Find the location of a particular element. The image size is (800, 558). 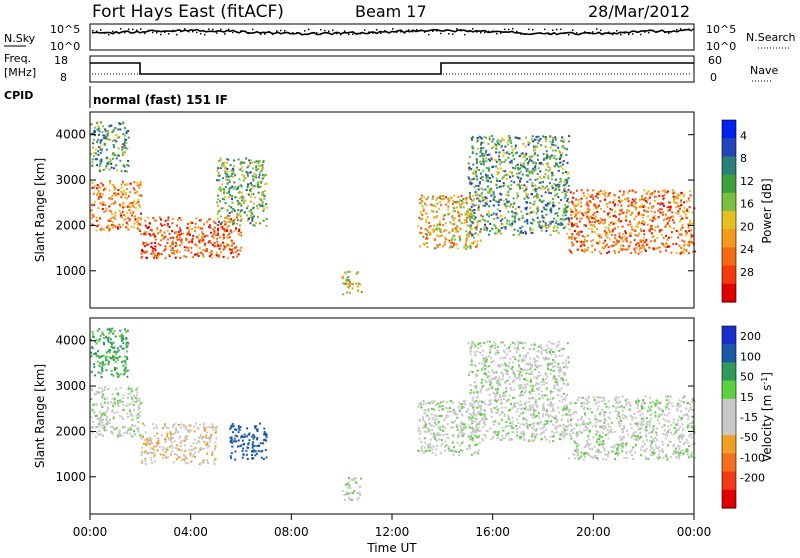

freq-left-tick-bottom: 8 is located at coordinates (63, 77).